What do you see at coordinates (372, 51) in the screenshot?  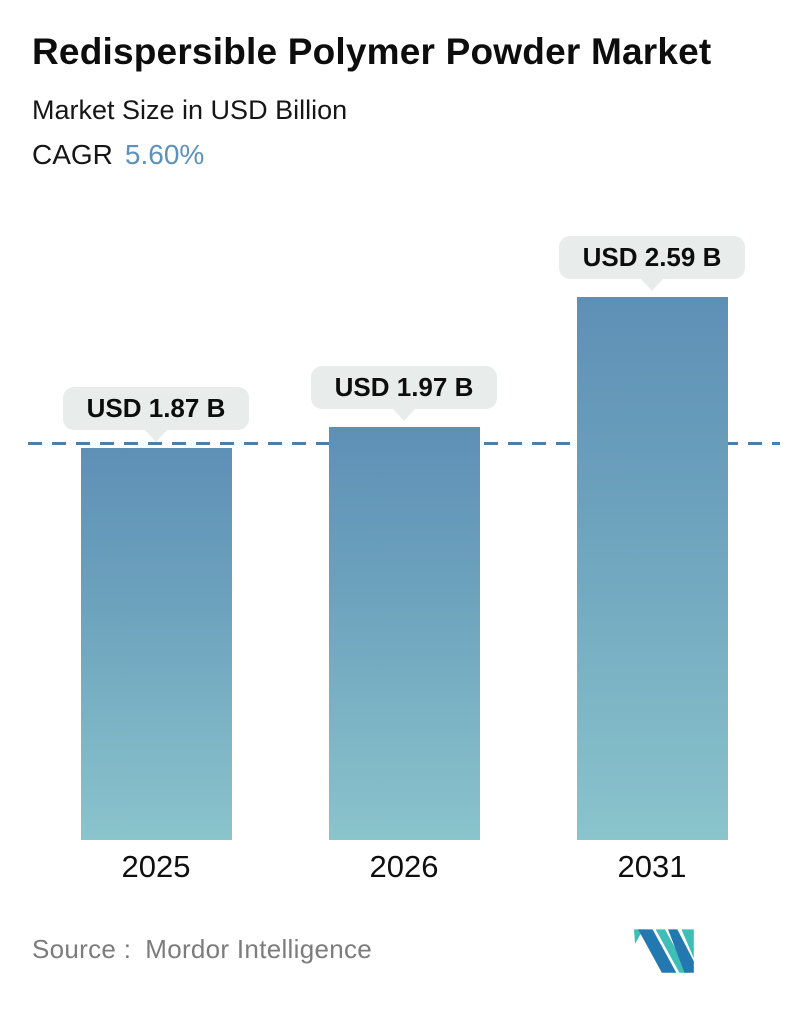 I see `page-title: Redispersible Polymer Powder Market` at bounding box center [372, 51].